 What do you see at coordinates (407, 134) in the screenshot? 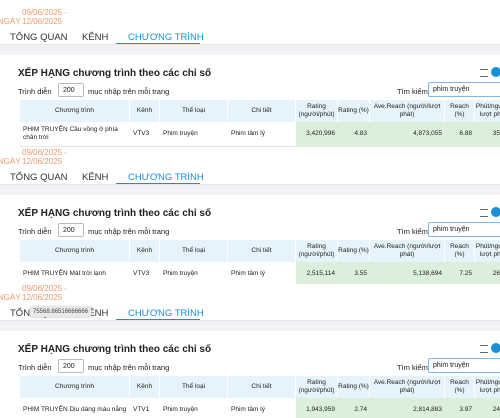
I see `table-cell: 4,873,055` at bounding box center [407, 134].